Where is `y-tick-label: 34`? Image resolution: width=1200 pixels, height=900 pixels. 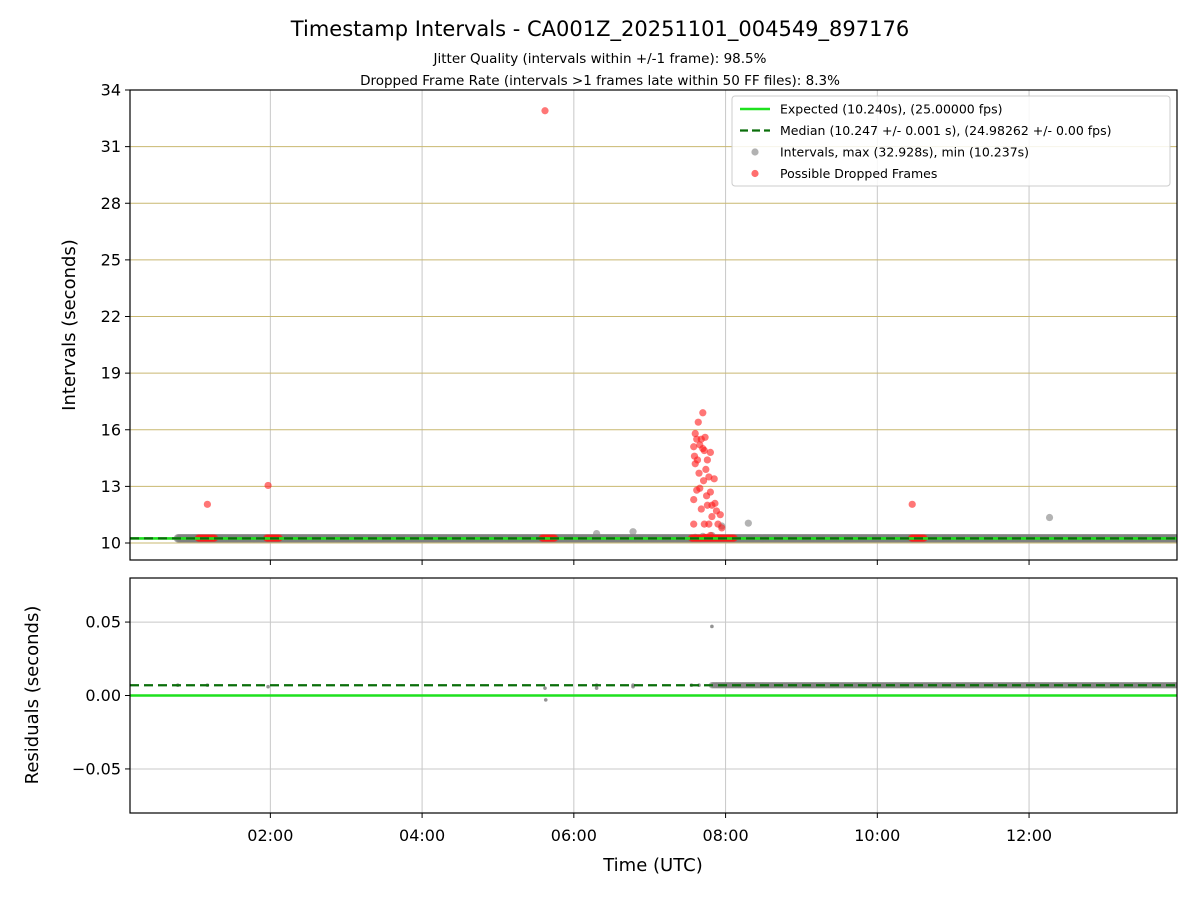
y-tick-label: 34 is located at coordinates (111, 90).